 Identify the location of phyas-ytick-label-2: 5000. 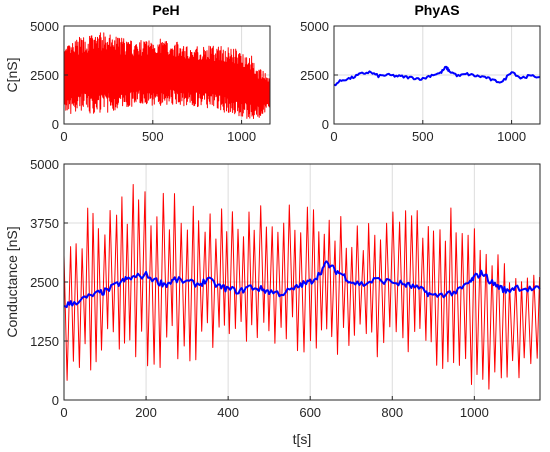
(314, 26).